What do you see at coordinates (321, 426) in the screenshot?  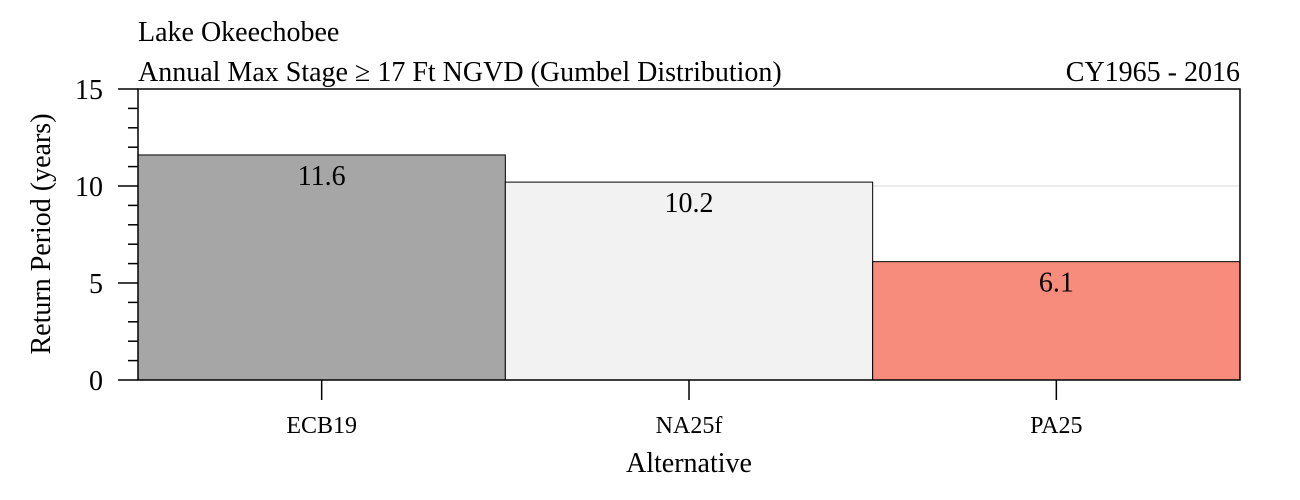 I see `x-tick-label: ECB19` at bounding box center [321, 426].